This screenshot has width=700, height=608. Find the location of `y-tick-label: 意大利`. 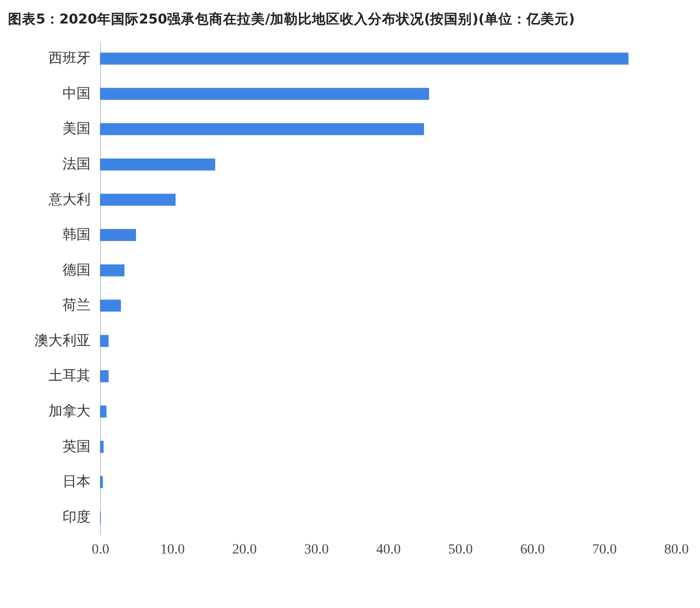

y-tick-label: 意大利 is located at coordinates (69, 200).